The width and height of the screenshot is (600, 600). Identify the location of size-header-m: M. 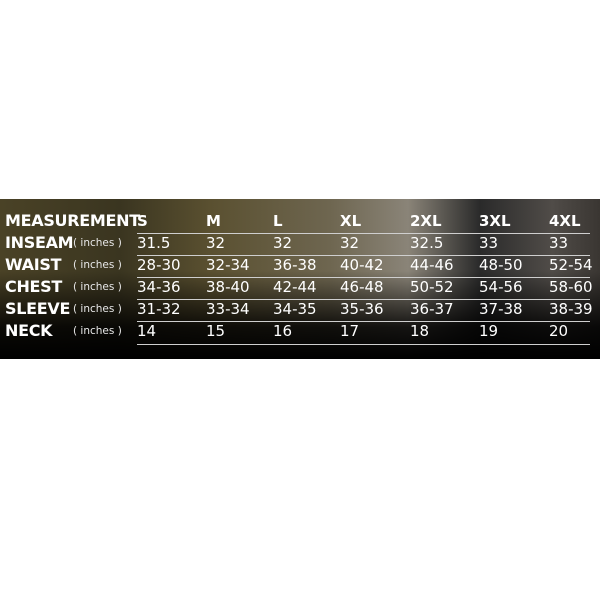
(213, 221).